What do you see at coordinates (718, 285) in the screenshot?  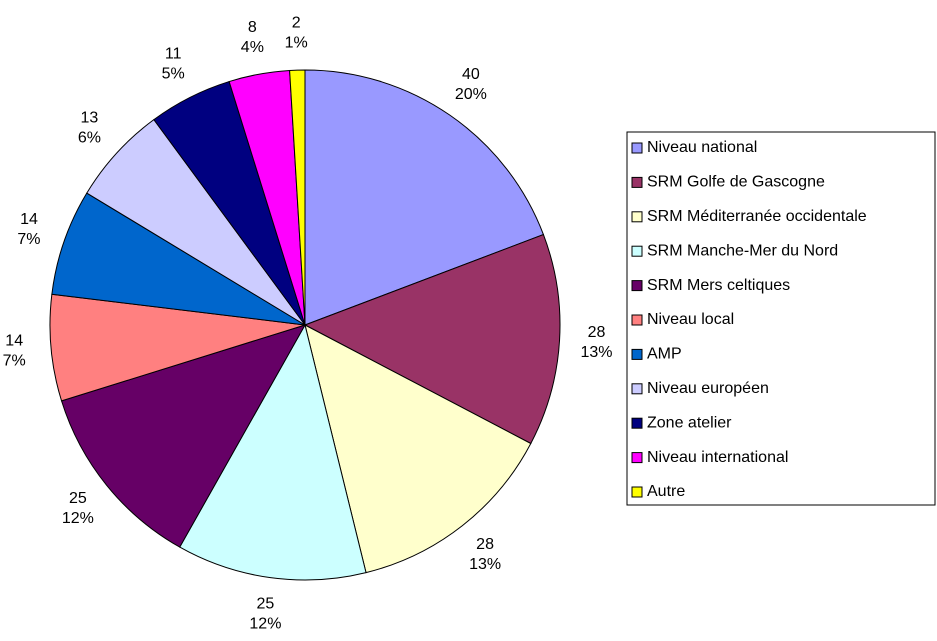 I see `legend-label: SRM Mers celtiques` at bounding box center [718, 285].